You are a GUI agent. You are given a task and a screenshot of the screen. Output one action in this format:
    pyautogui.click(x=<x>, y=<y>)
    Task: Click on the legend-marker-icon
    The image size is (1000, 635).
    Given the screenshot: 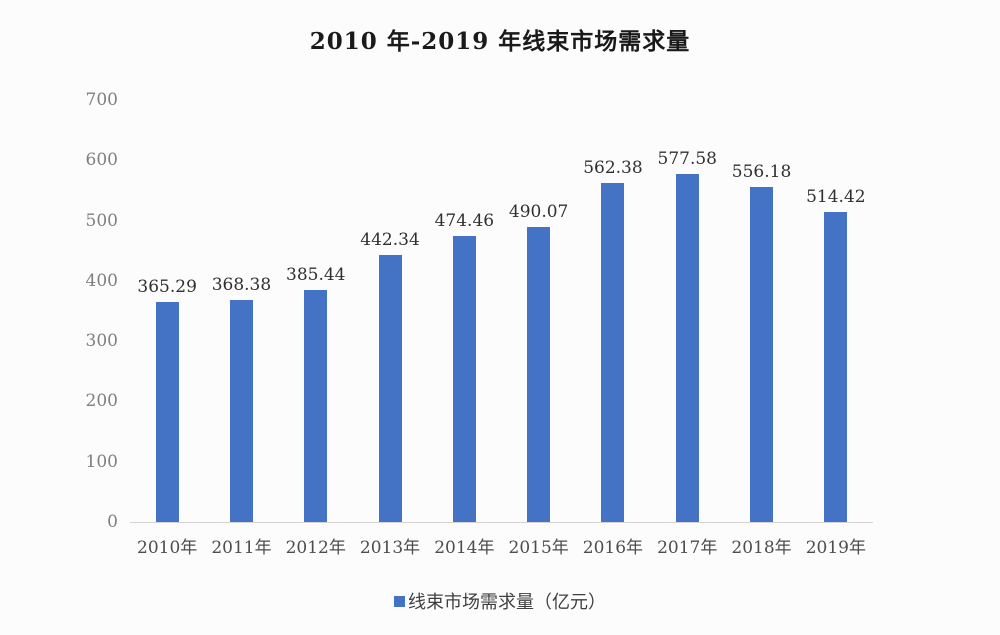 What is the action you would take?
    pyautogui.click(x=399, y=601)
    